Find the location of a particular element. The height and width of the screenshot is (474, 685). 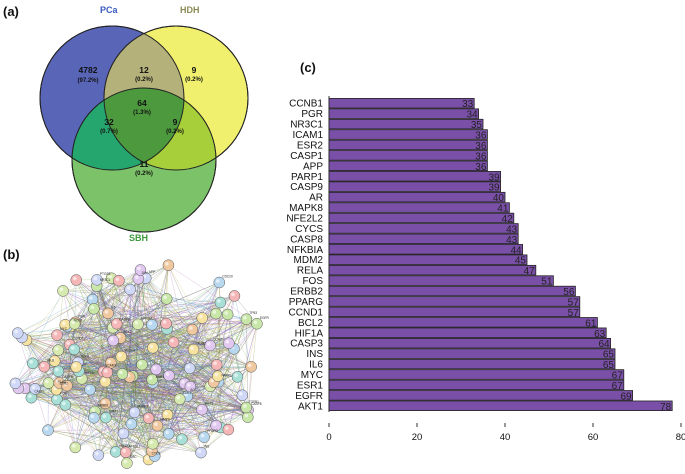

category-label: ESR2 is located at coordinates (310, 145).